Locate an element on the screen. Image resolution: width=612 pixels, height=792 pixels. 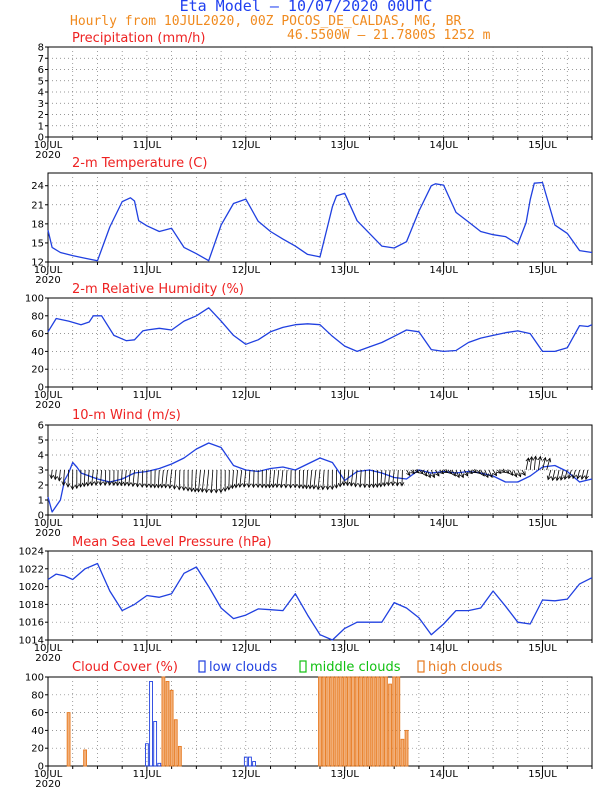
mslp-day-label: 13JUL is located at coordinates (344, 648).